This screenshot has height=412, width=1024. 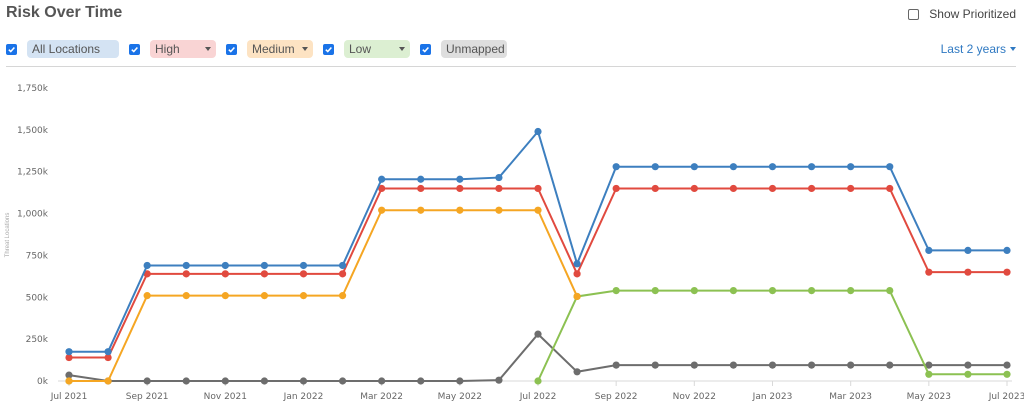 What do you see at coordinates (914, 14) in the screenshot?
I see `show-prioritized-checkbox` at bounding box center [914, 14].